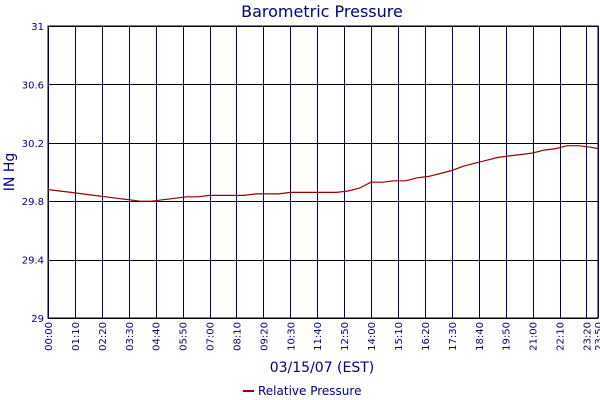 This screenshot has height=400, width=600. I want to click on x-tick-label: 02:20, so click(103, 336).